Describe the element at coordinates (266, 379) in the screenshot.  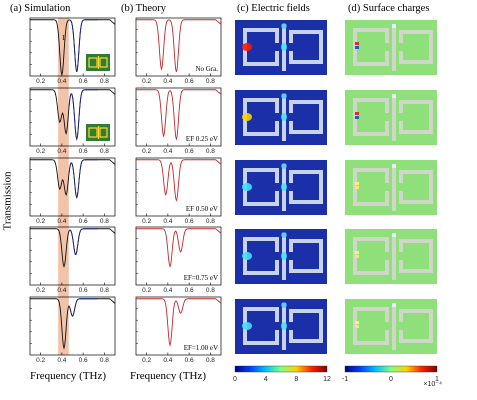
I see `colorbar-tick-label: 4` at that location.